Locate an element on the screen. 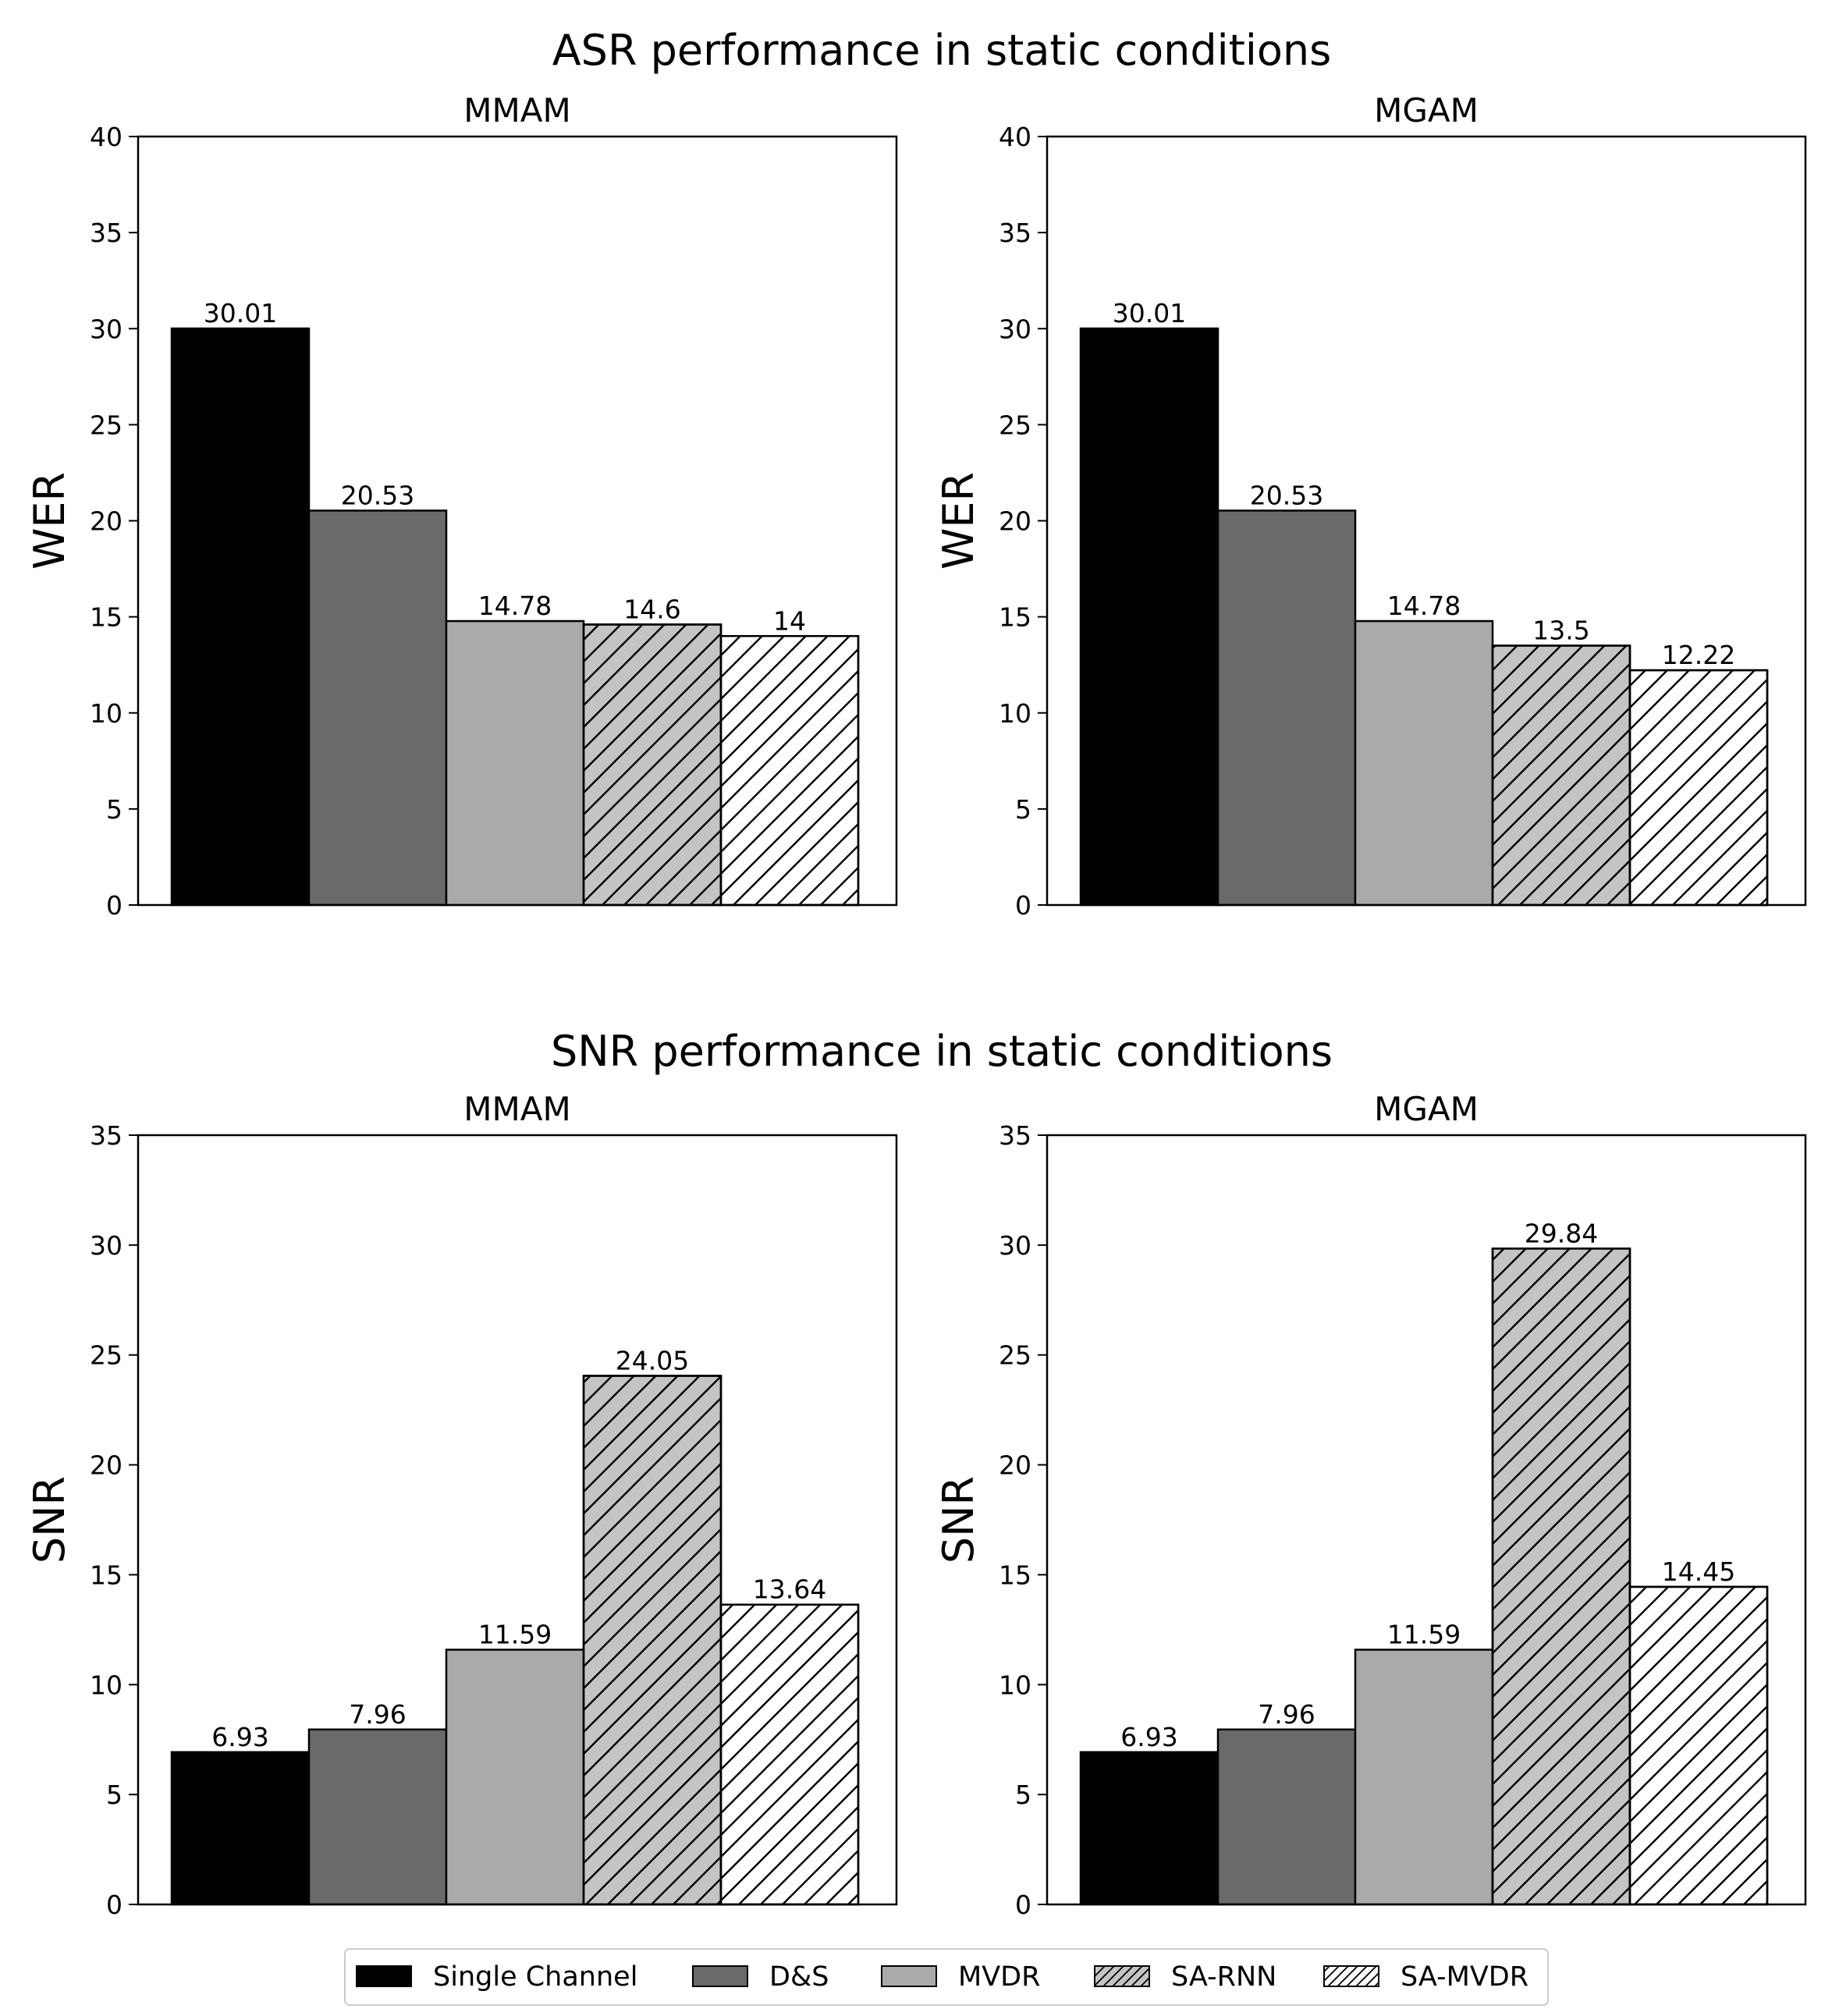  bar-value-label: 12.22 is located at coordinates (1699, 655).